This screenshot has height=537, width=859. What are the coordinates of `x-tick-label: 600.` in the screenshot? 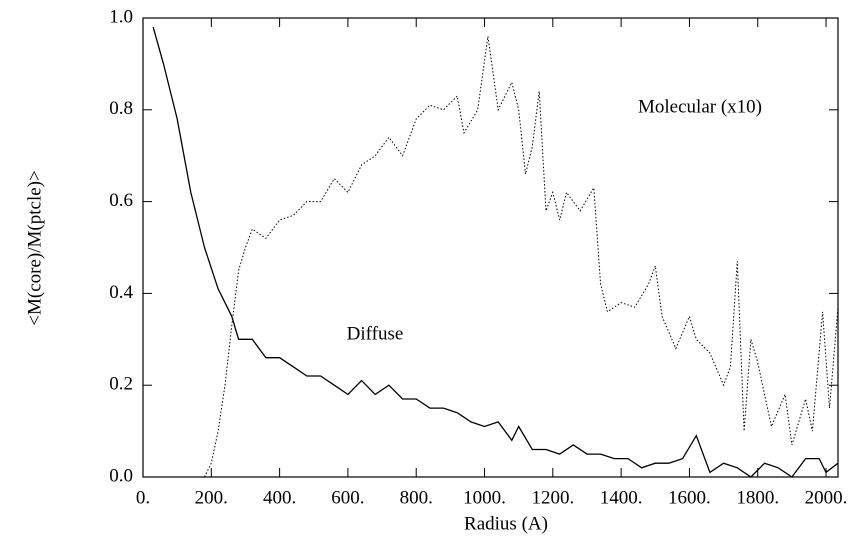 It's located at (347, 497).